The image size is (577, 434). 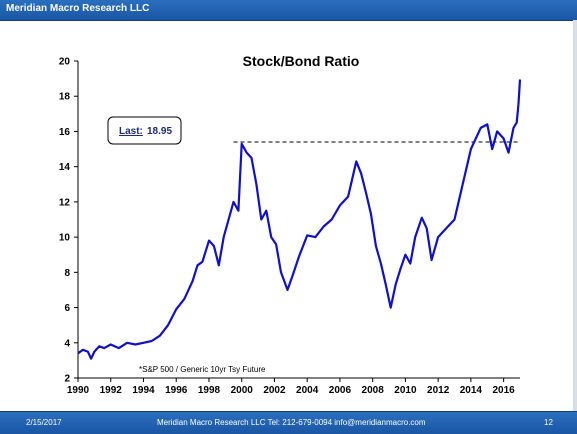 What do you see at coordinates (78, 390) in the screenshot?
I see `x-tick-label: 1990` at bounding box center [78, 390].